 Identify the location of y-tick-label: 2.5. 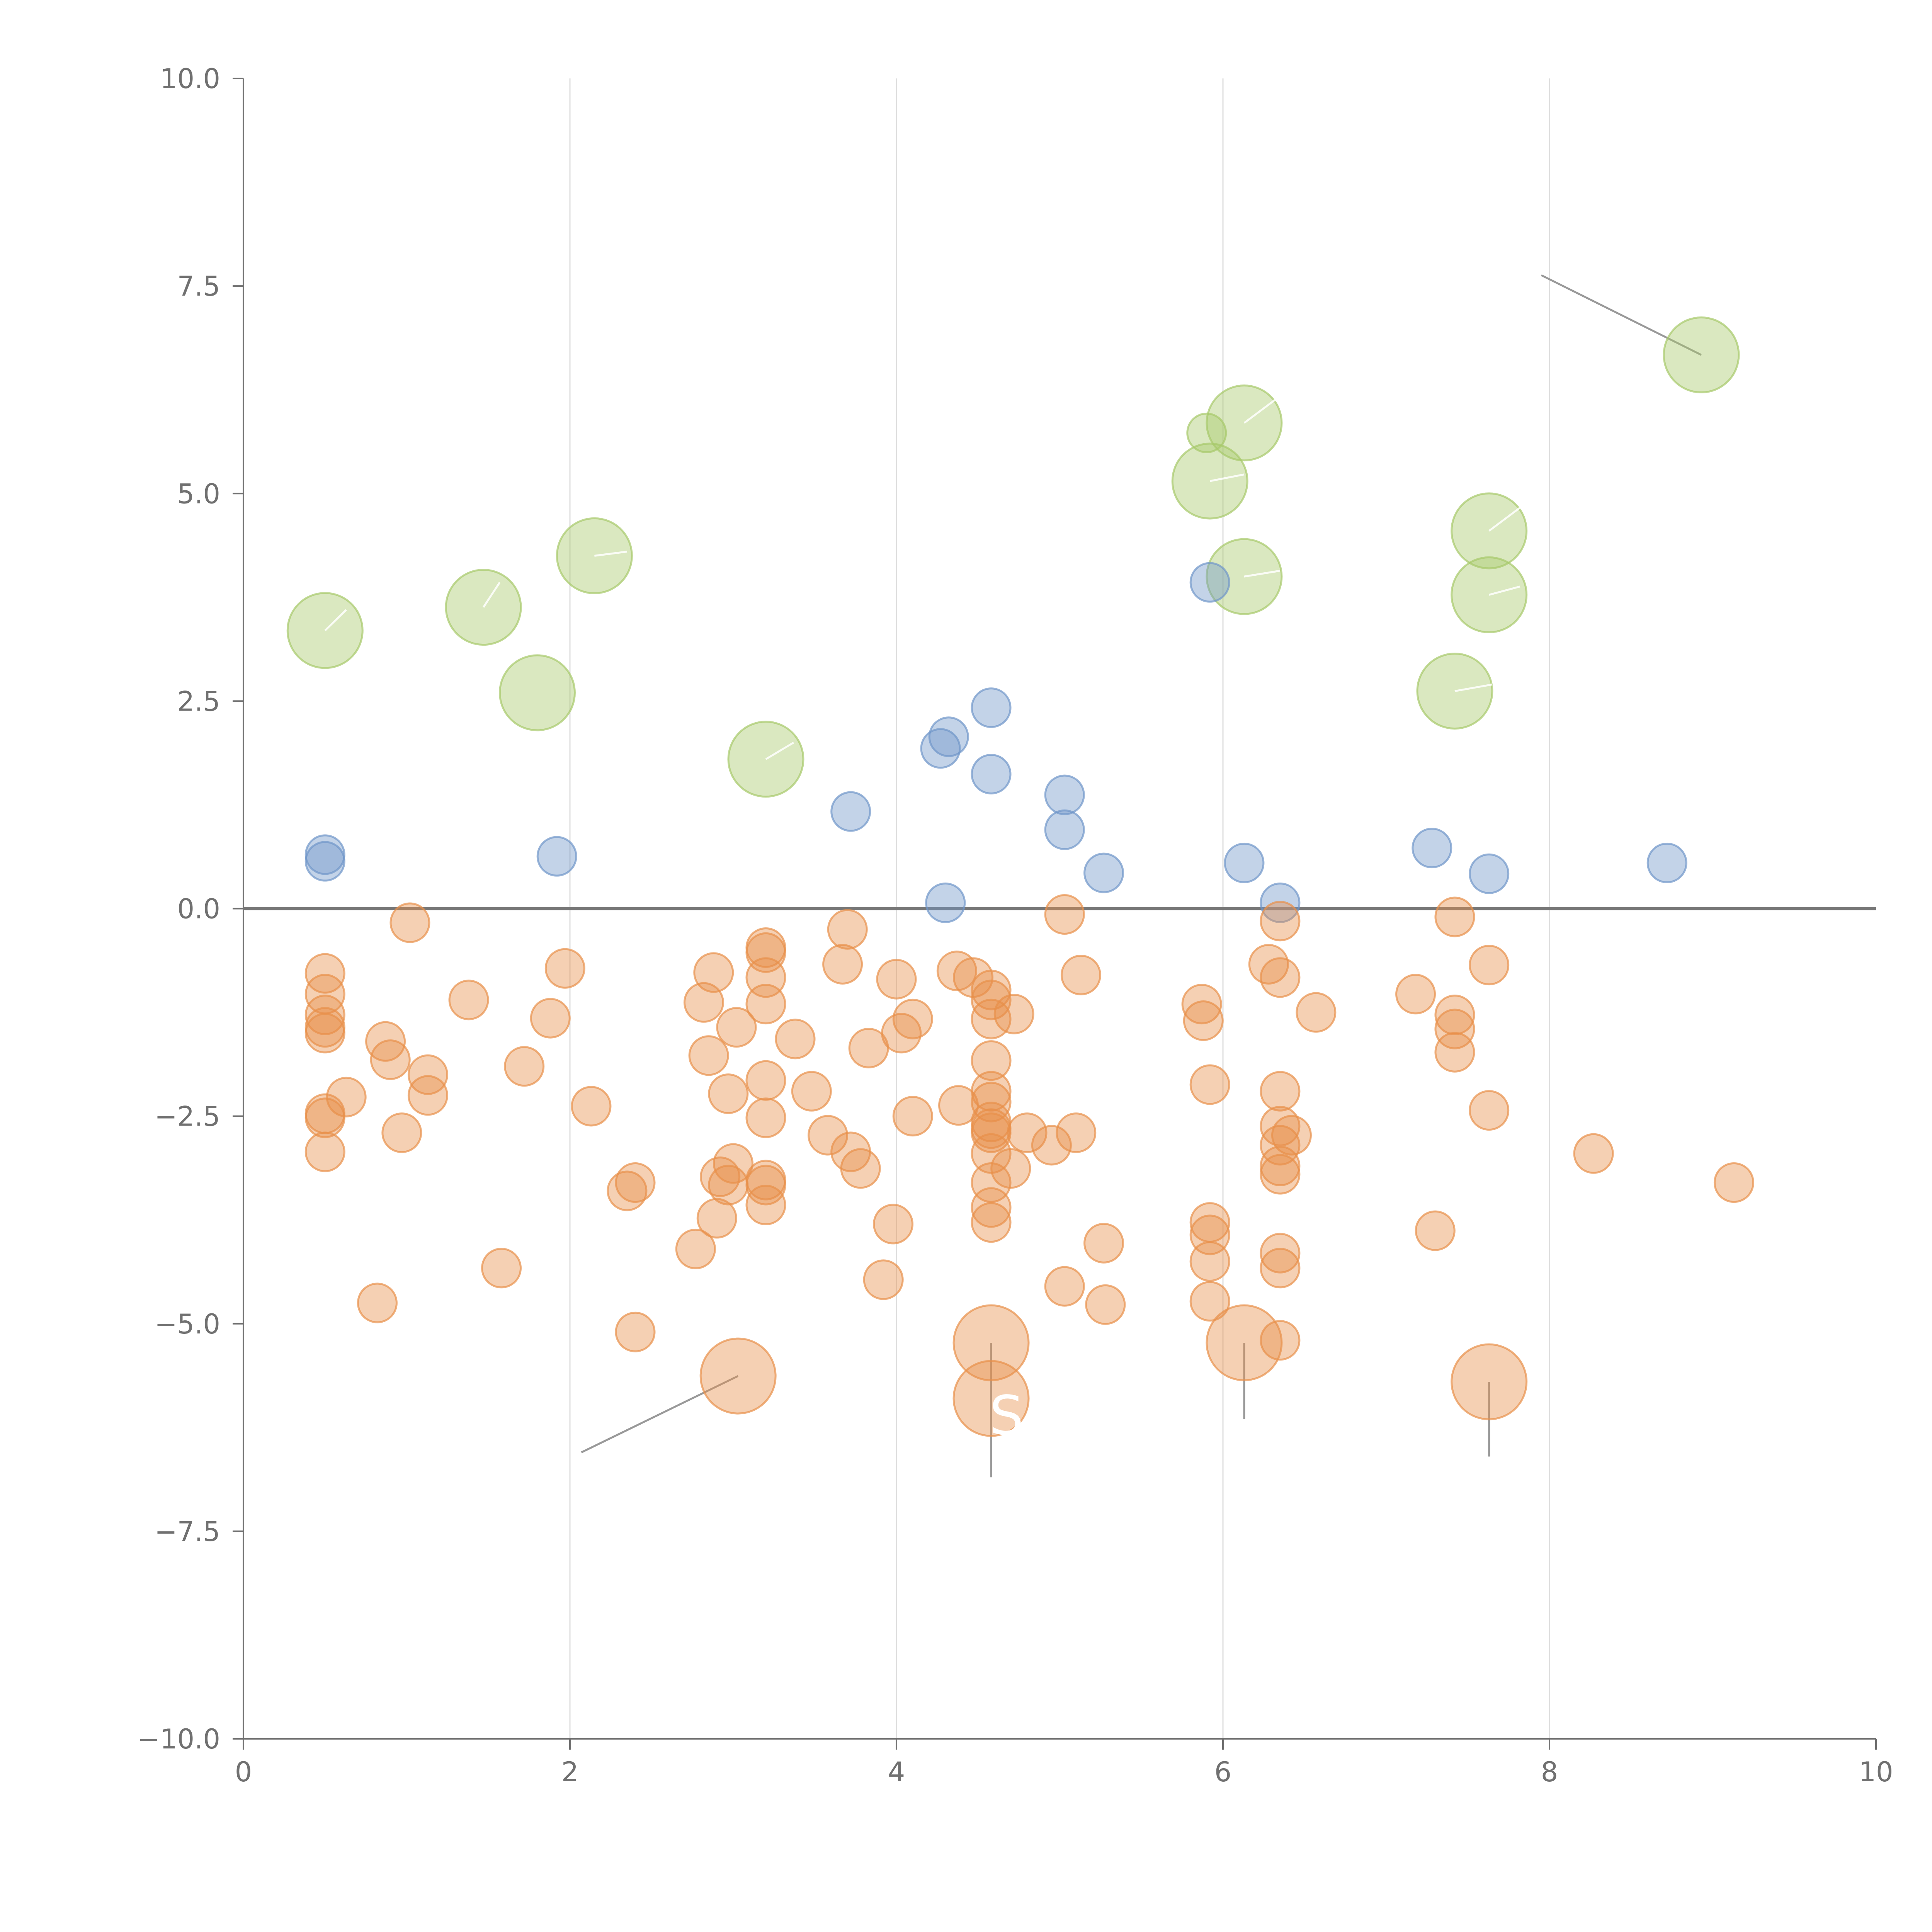
(198, 701).